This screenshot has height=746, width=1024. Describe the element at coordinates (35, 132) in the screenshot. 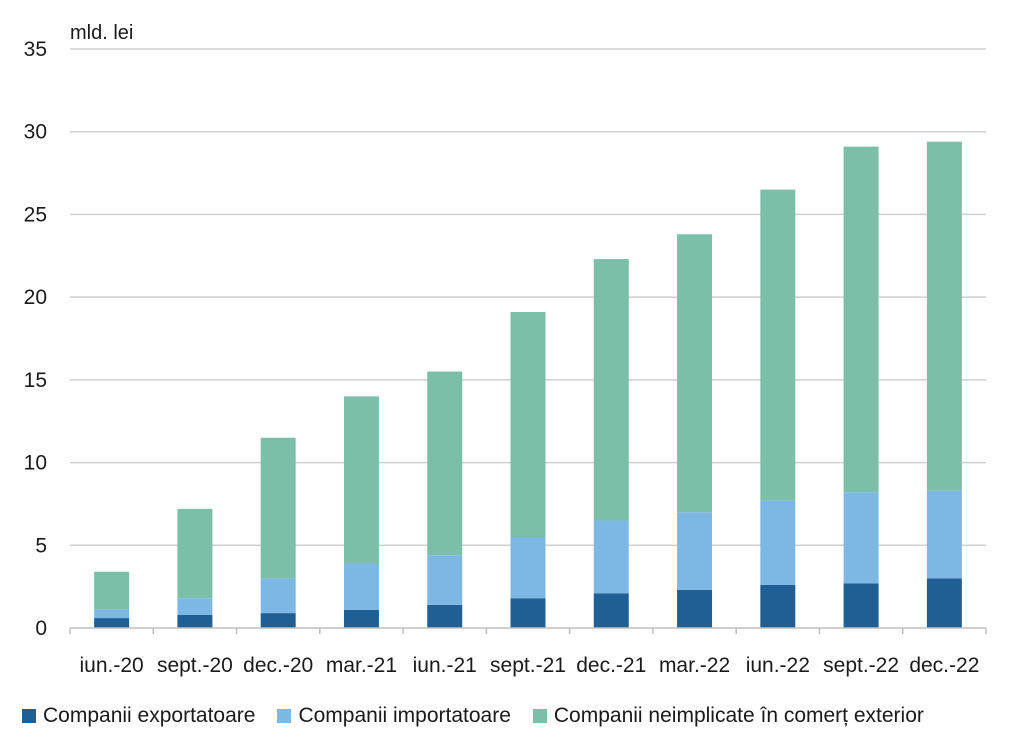

I see `y-tick-label: 30` at that location.